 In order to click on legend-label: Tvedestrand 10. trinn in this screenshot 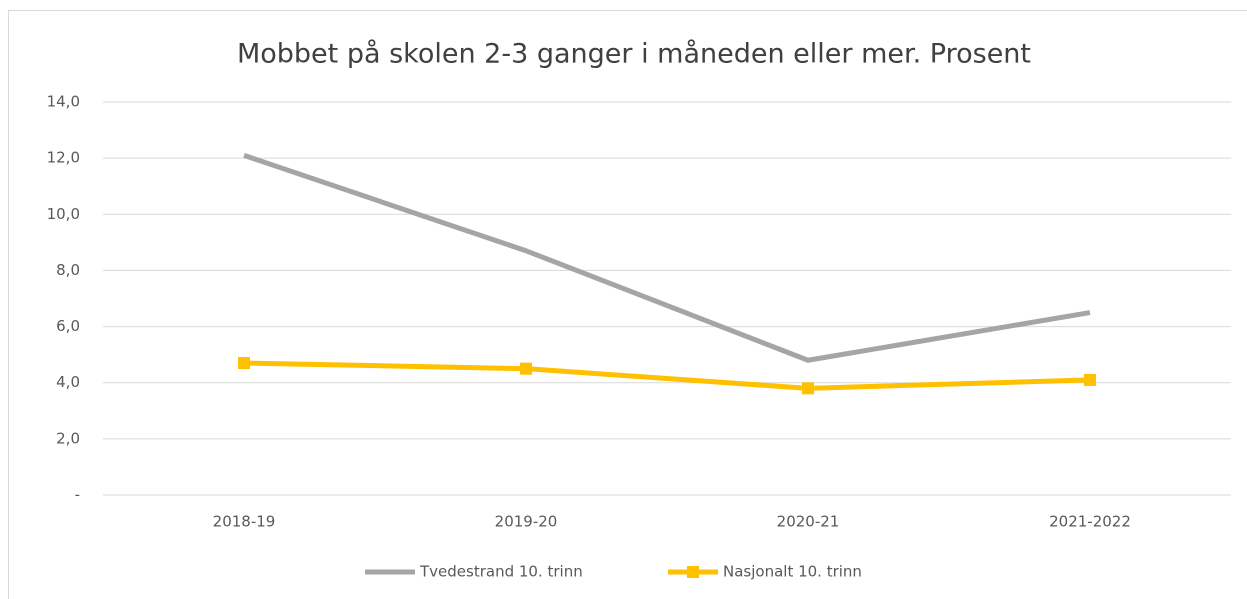, I will do `click(501, 572)`.